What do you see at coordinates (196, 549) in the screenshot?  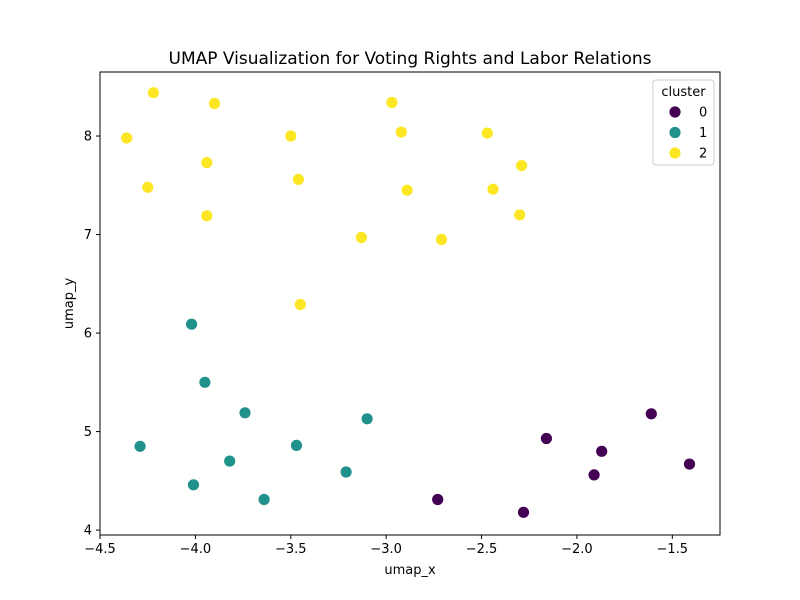 I see `x-tick-label: −4.0` at bounding box center [196, 549].